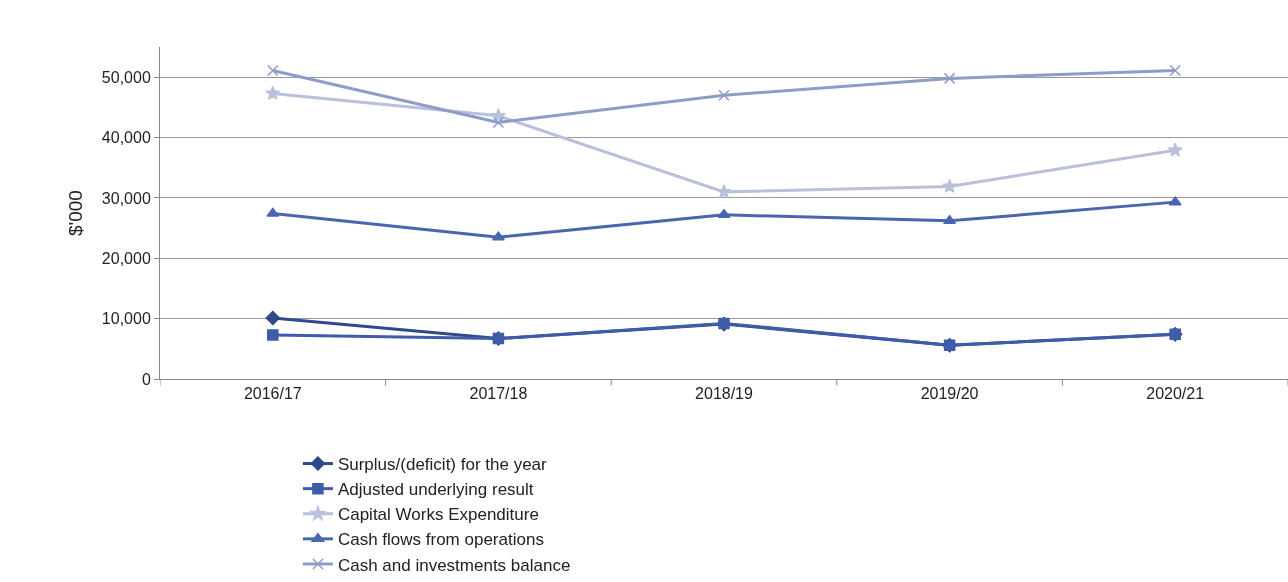 The image size is (1288, 582). What do you see at coordinates (435, 490) in the screenshot?
I see `legend-label: Adjusted underlying result` at bounding box center [435, 490].